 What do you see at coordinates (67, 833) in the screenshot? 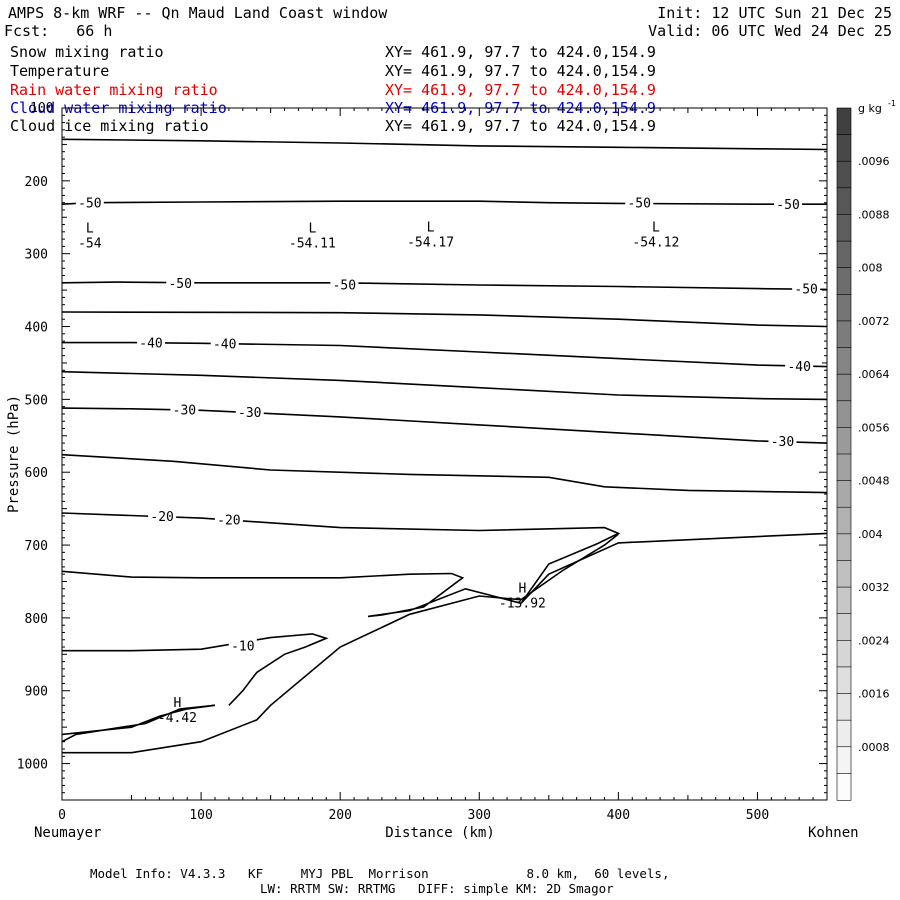
I see `left-endpoint-label: Neumayer` at bounding box center [67, 833].